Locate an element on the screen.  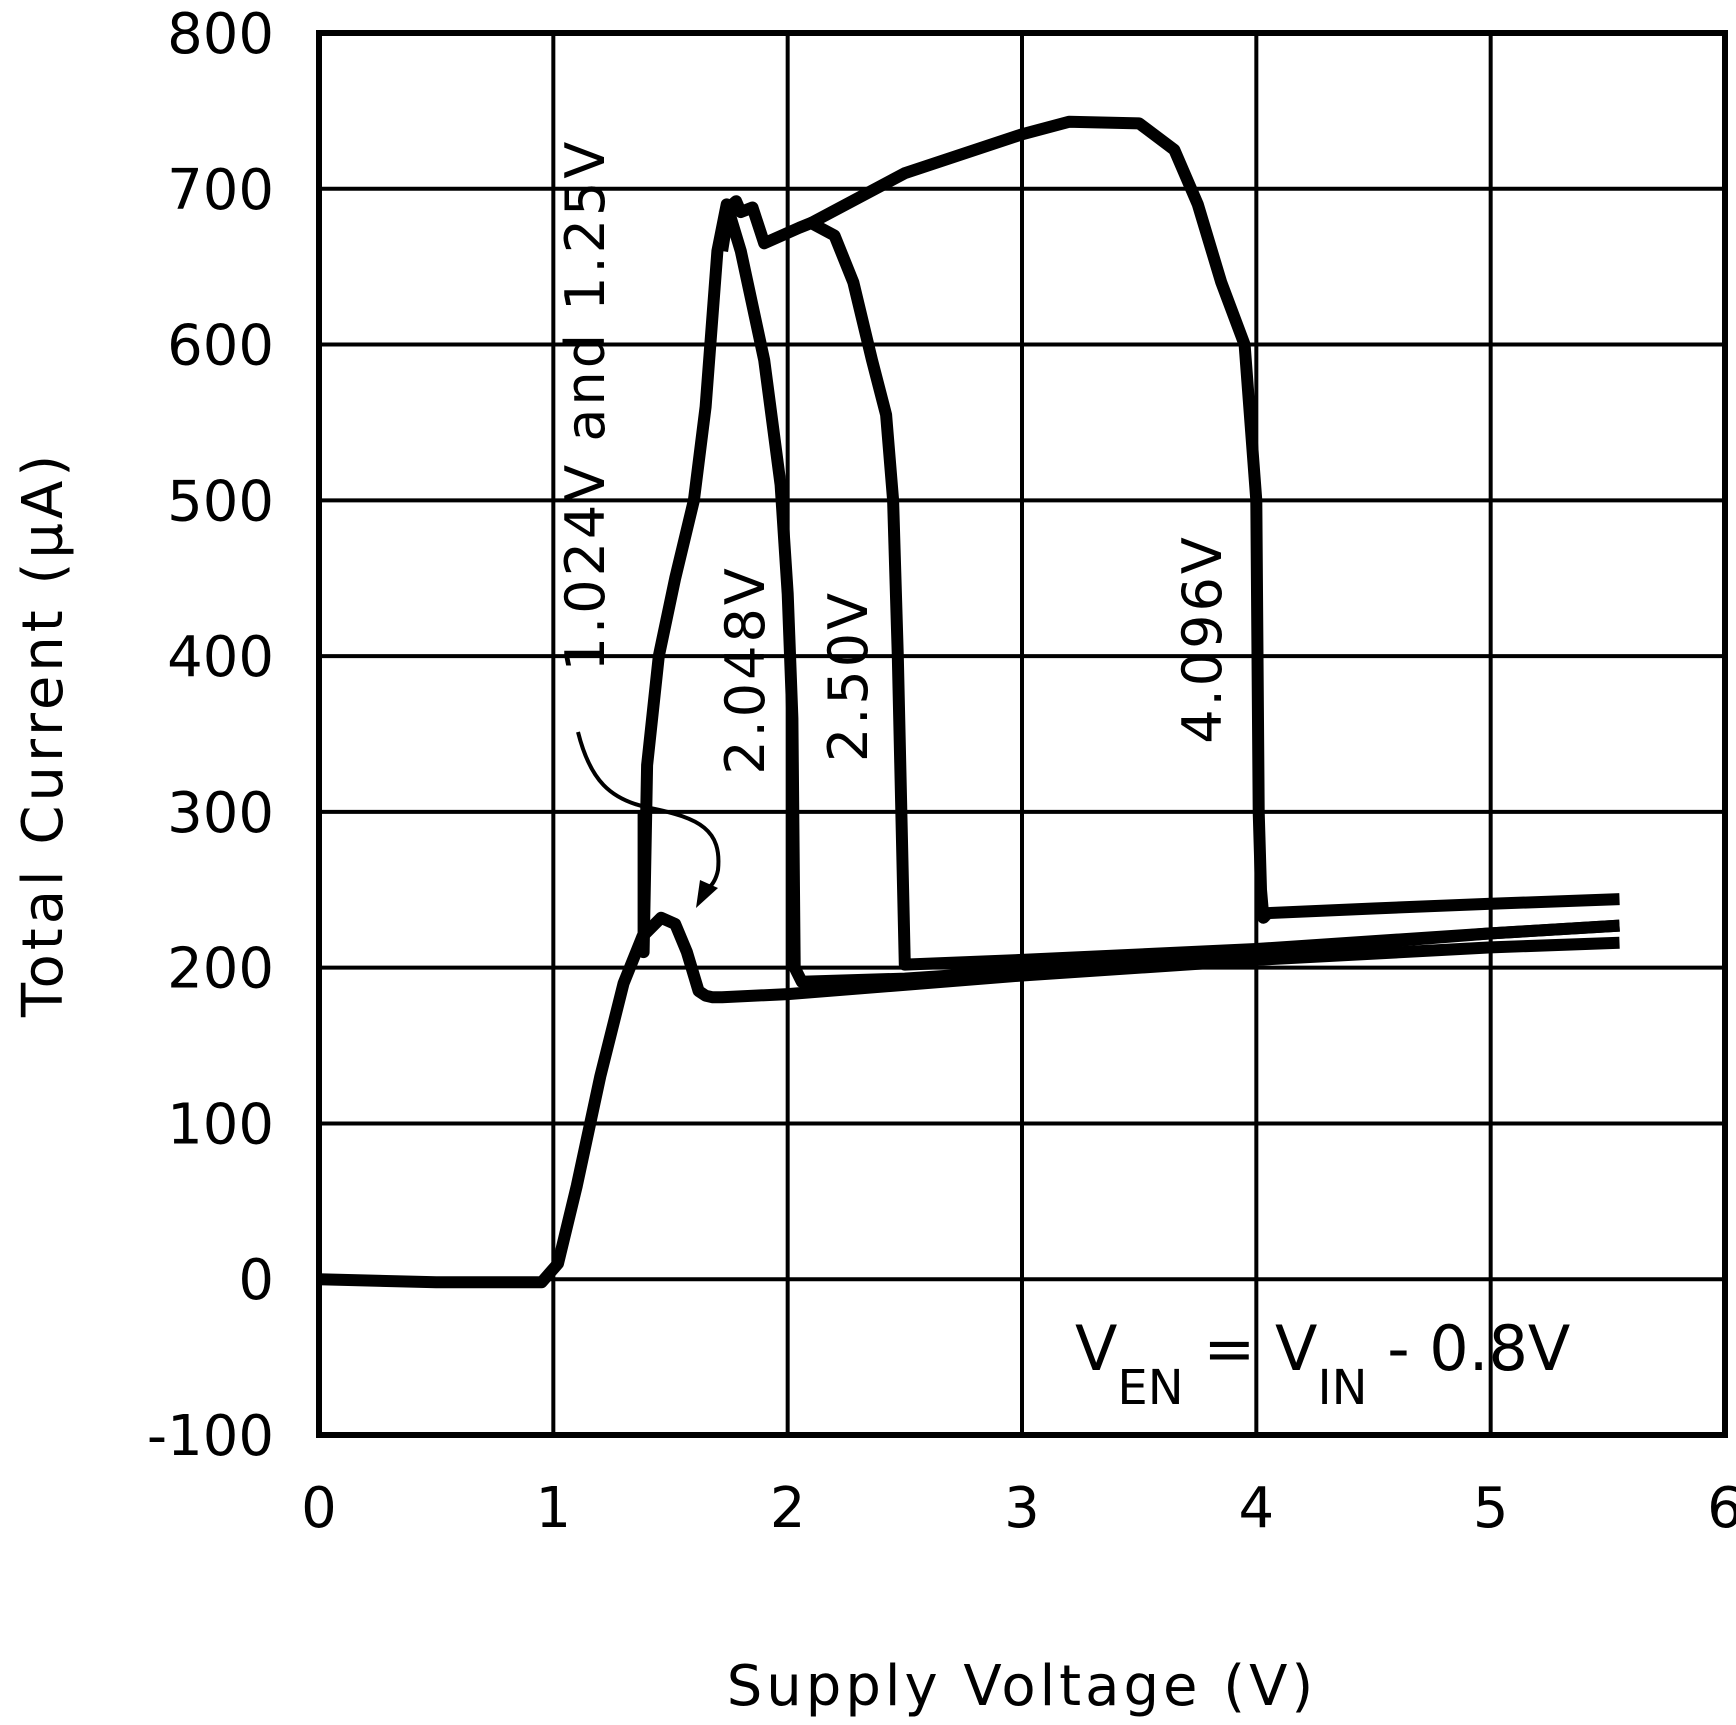
series-label-4096v: 4.096V is located at coordinates (1202, 639).